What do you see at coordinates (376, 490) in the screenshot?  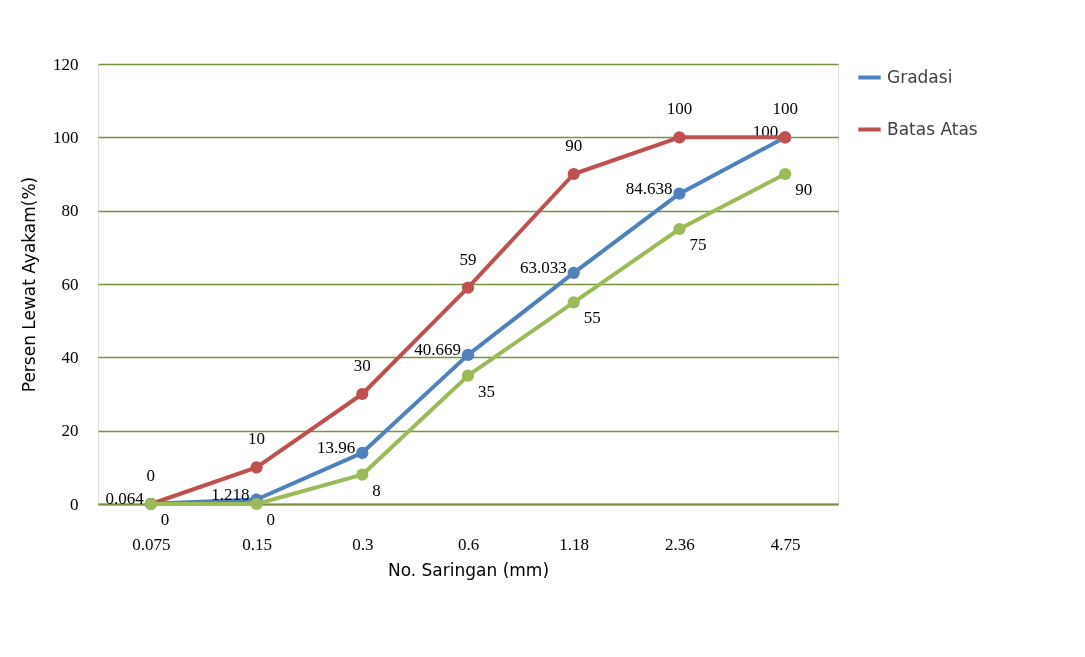 I see `data-label: 8` at bounding box center [376, 490].